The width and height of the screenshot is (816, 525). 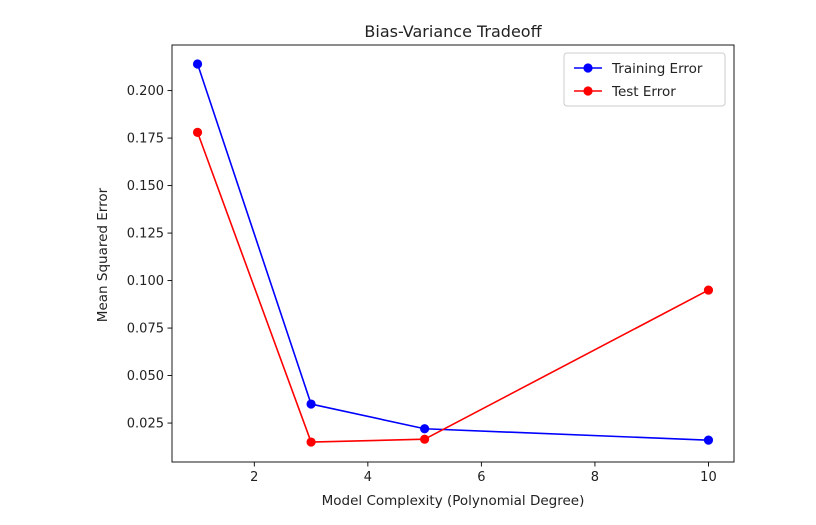 I want to click on chart-title: Bias-Variance Tradeoff, so click(x=453, y=31).